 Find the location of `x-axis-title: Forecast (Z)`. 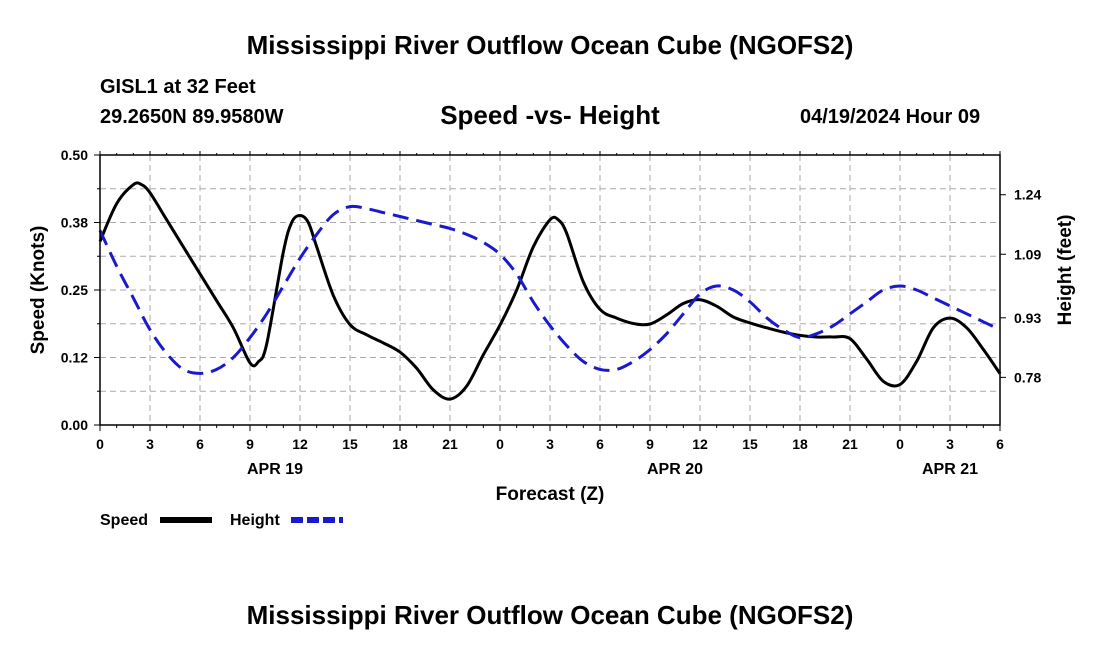

x-axis-title: Forecast (Z) is located at coordinates (550, 494).